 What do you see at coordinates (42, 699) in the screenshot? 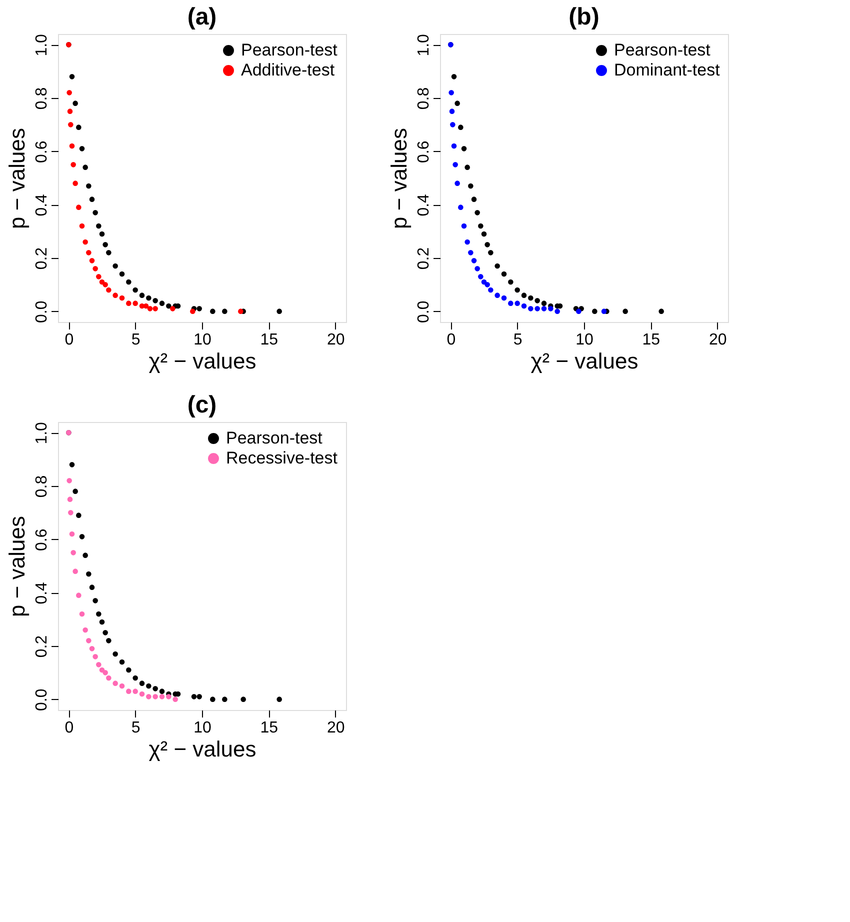
I see `y-tick-label: 0.0` at bounding box center [42, 699].